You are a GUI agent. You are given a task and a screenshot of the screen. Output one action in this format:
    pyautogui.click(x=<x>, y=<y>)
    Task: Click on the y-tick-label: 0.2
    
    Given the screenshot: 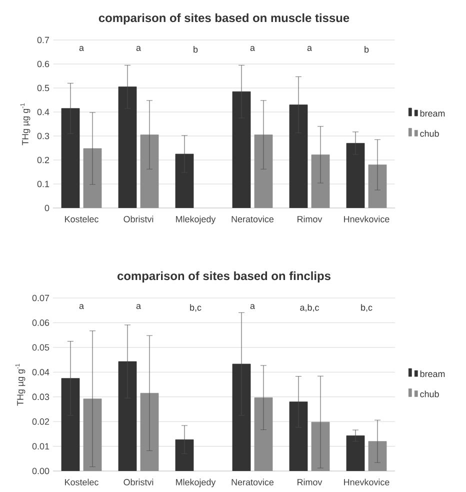 What is the action you would take?
    pyautogui.click(x=43, y=160)
    